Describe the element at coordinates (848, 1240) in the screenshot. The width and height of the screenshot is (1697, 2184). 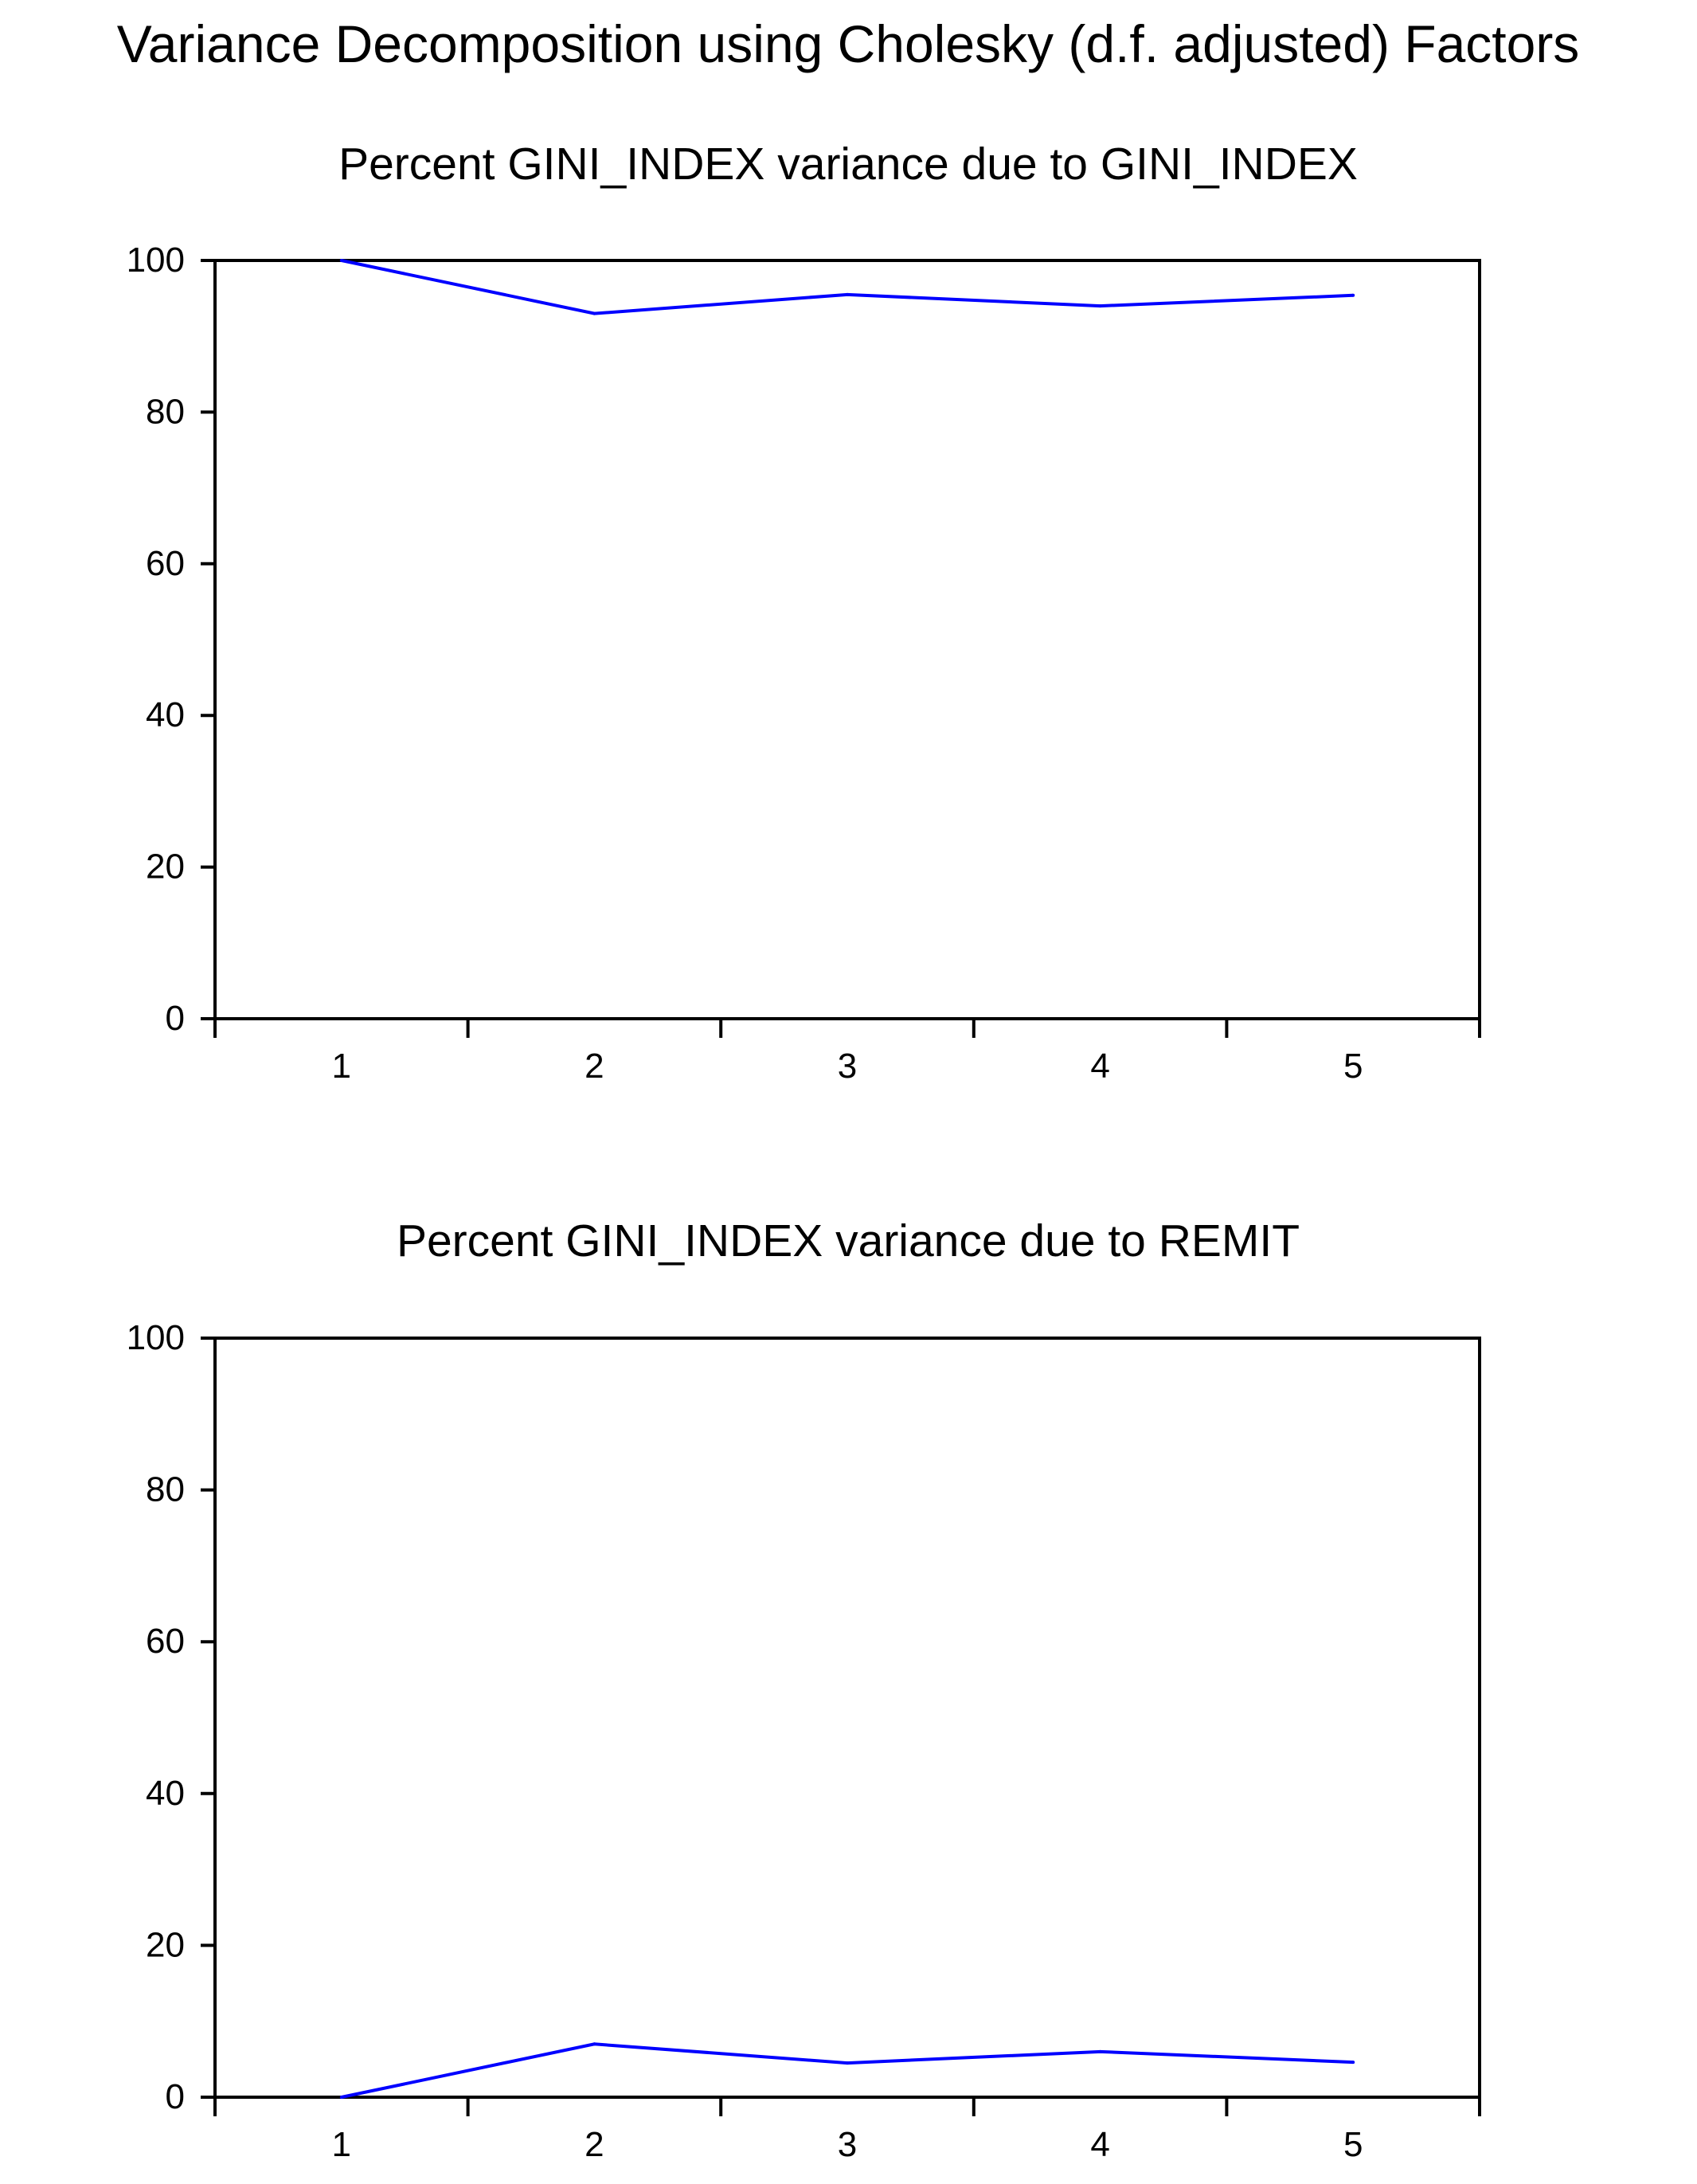
I see `panel-title: Percent GINI_INDEX variance due to REMIT` at that location.